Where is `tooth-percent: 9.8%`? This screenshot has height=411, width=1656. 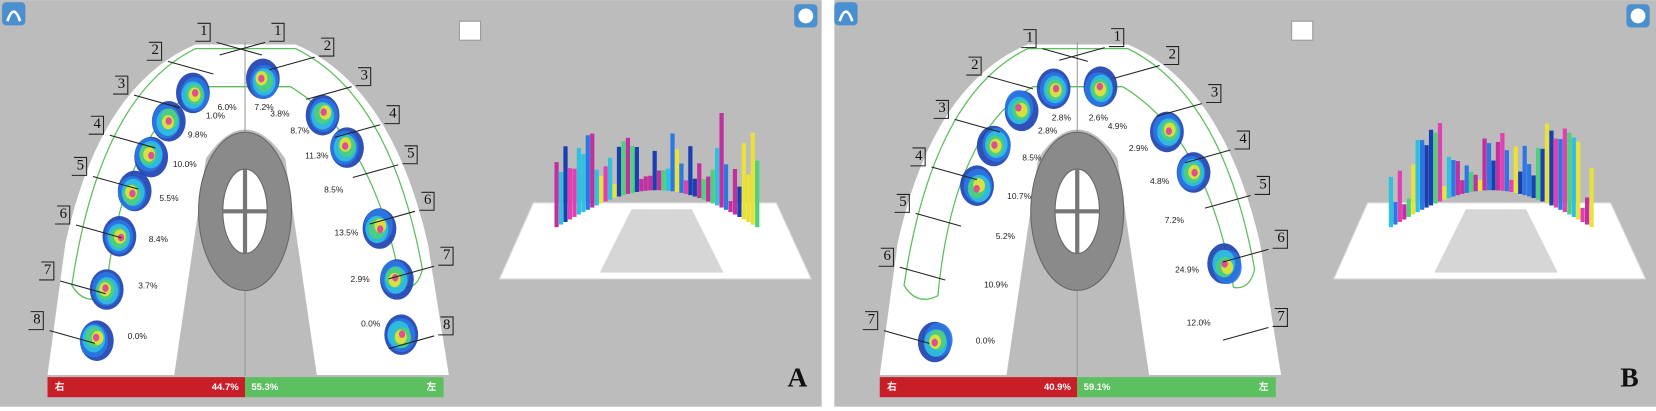
tooth-percent: 9.8% is located at coordinates (198, 135).